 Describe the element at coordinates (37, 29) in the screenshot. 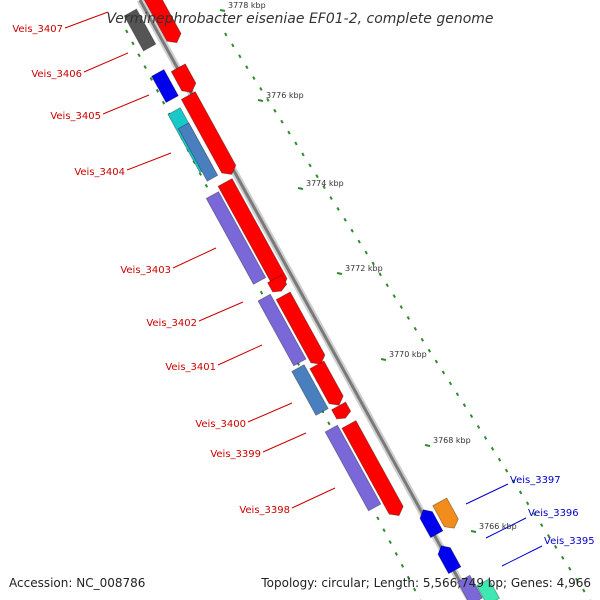

I see `gene-label: Veis_3407` at that location.